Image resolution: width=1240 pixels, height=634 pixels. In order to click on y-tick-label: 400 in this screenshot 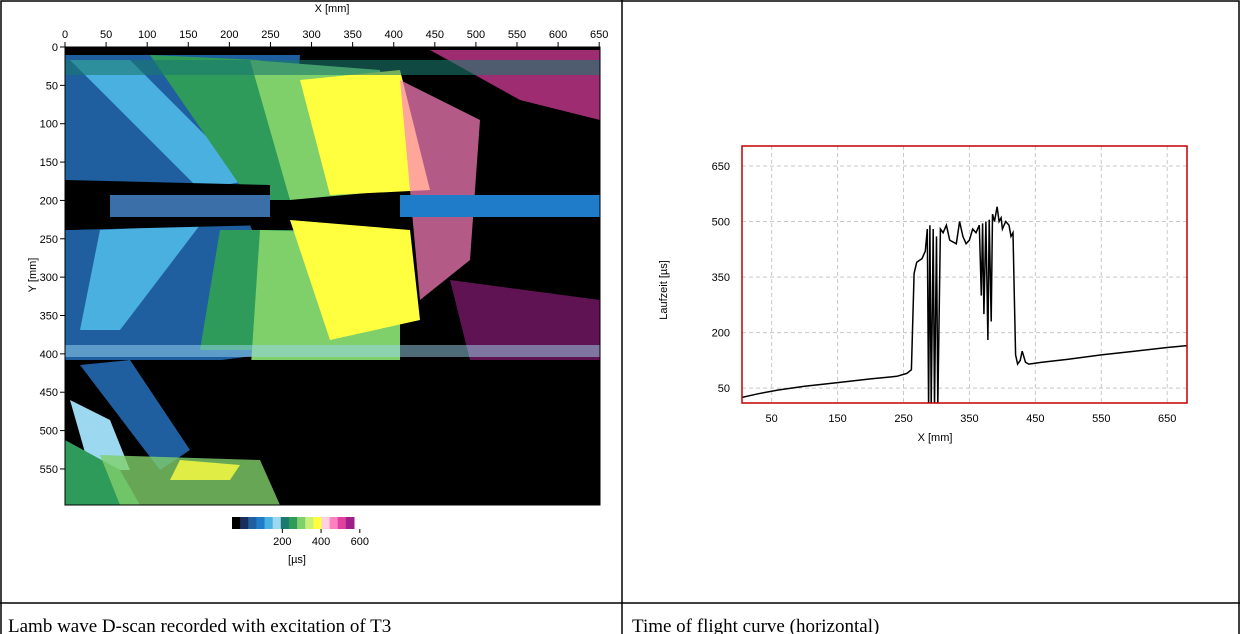, I will do `click(49, 355)`.